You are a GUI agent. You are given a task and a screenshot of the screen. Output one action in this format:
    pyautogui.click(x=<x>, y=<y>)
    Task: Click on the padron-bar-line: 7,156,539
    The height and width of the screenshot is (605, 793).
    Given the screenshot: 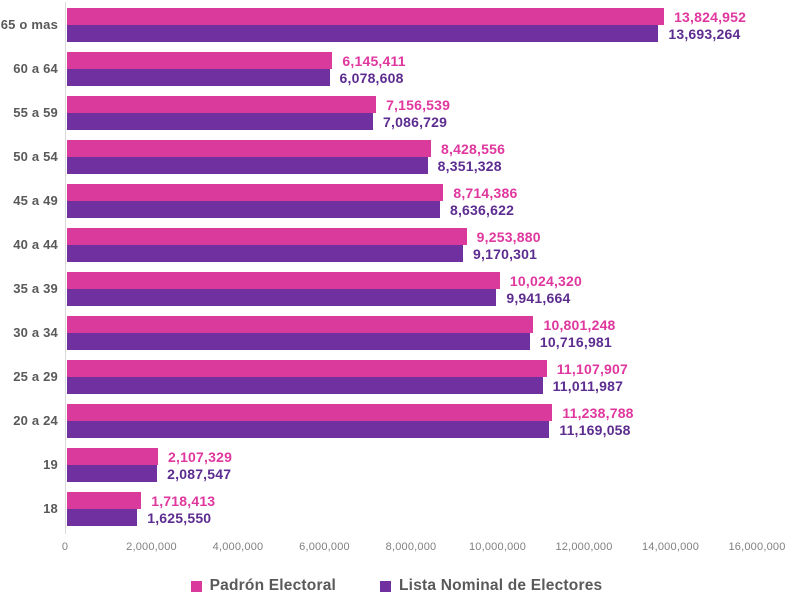 What is the action you would take?
    pyautogui.click(x=412, y=104)
    